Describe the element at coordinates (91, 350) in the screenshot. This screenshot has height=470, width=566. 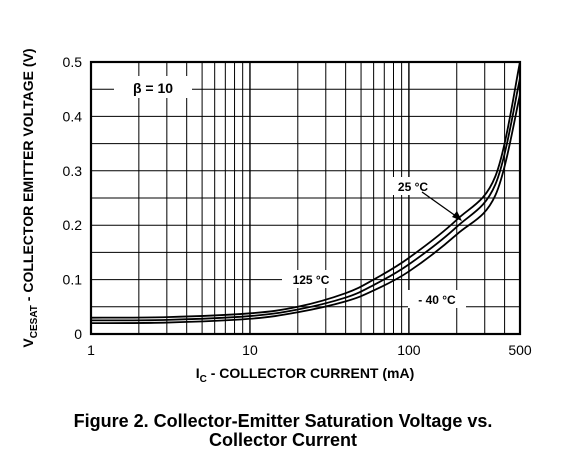
I see `x-tick-label: 1` at that location.